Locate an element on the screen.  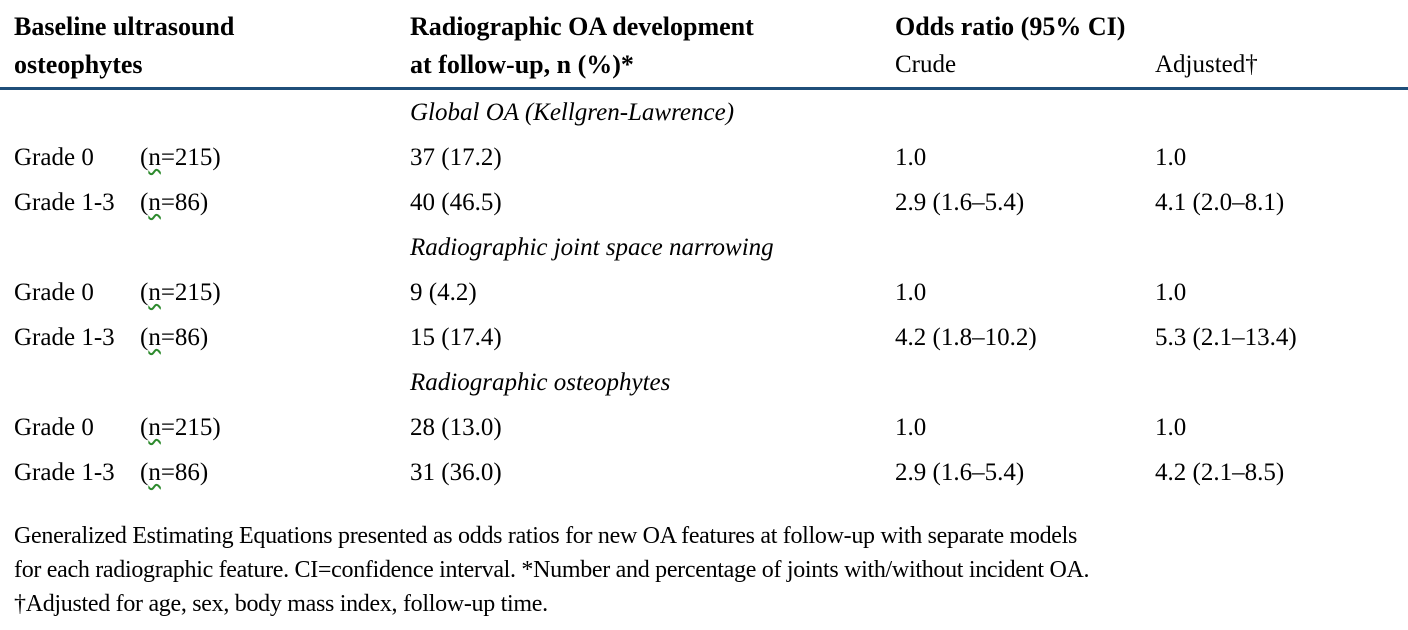
development-value: 9 (4.2) is located at coordinates (443, 292).